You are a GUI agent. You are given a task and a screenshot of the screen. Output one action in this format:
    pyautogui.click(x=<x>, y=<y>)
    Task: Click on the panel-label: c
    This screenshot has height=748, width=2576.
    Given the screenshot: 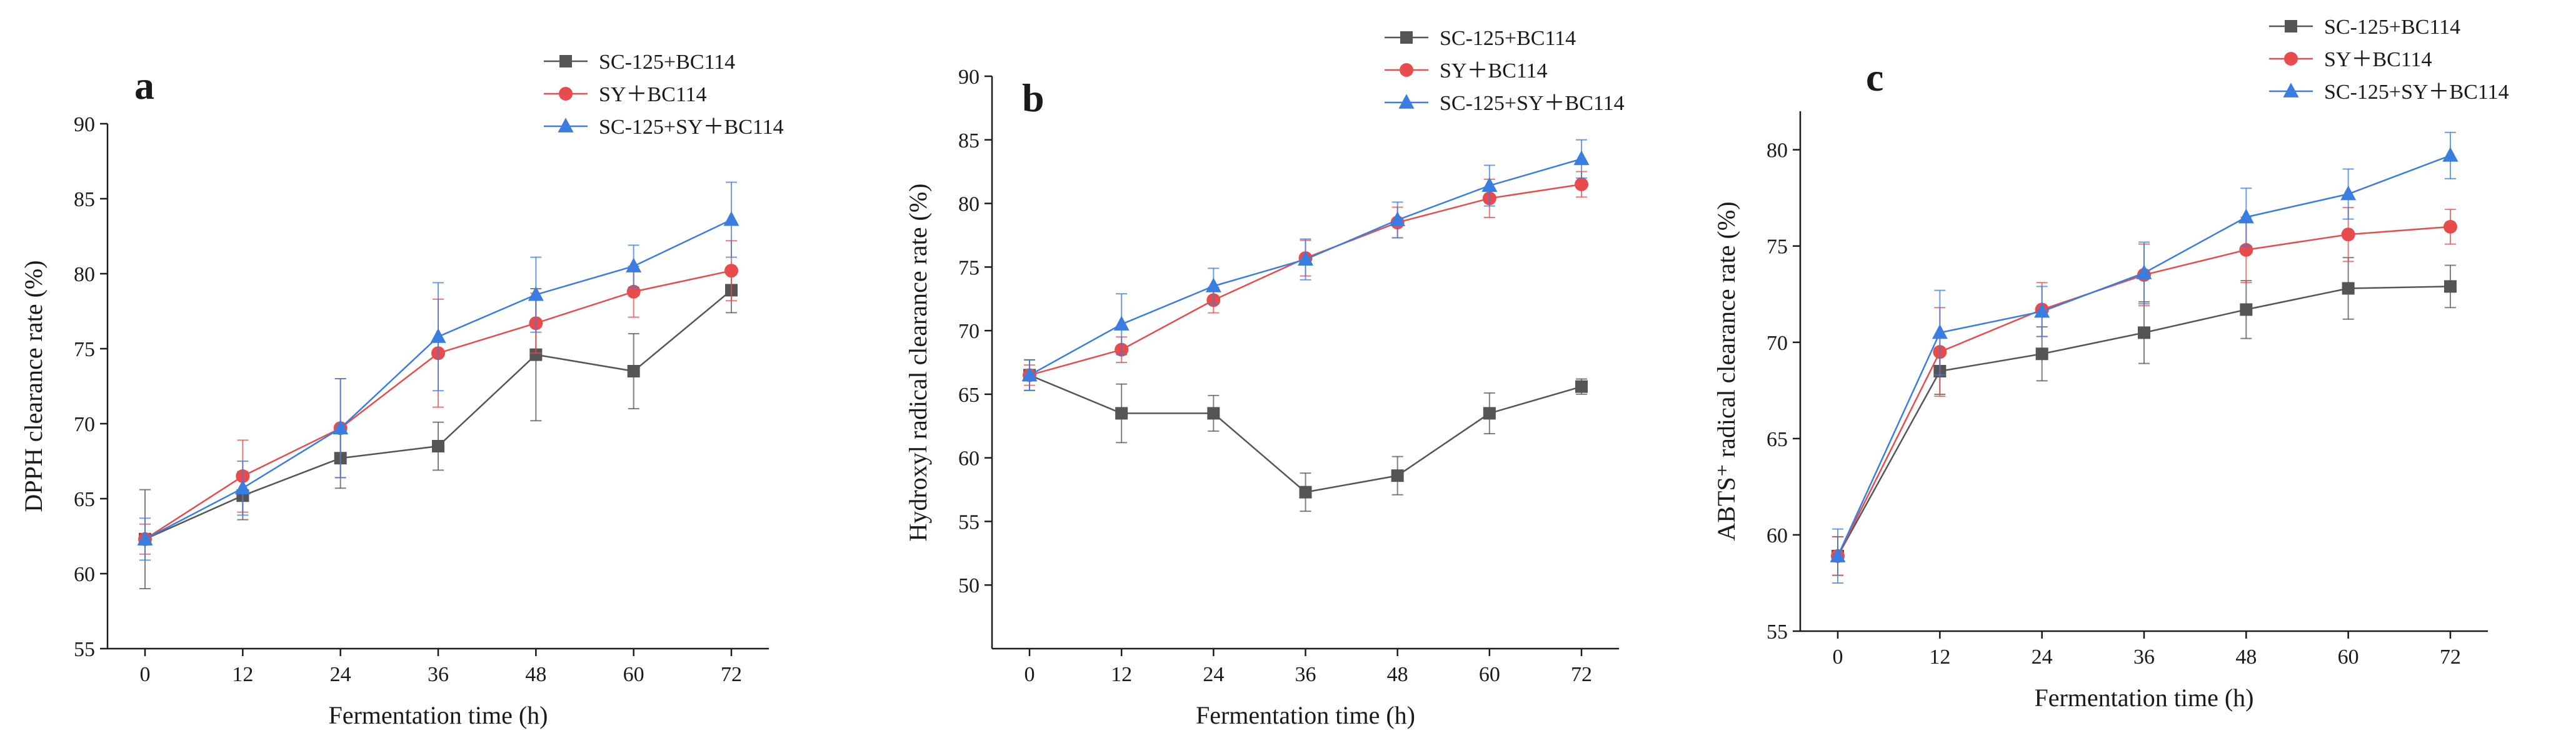 What is the action you would take?
    pyautogui.click(x=1874, y=77)
    